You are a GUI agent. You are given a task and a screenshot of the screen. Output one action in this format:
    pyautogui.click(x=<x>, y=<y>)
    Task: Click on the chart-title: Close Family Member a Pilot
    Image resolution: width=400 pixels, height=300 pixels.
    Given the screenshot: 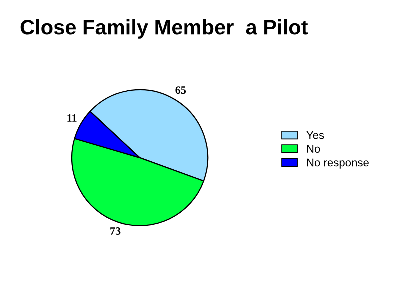 What is the action you would take?
    pyautogui.click(x=164, y=29)
    